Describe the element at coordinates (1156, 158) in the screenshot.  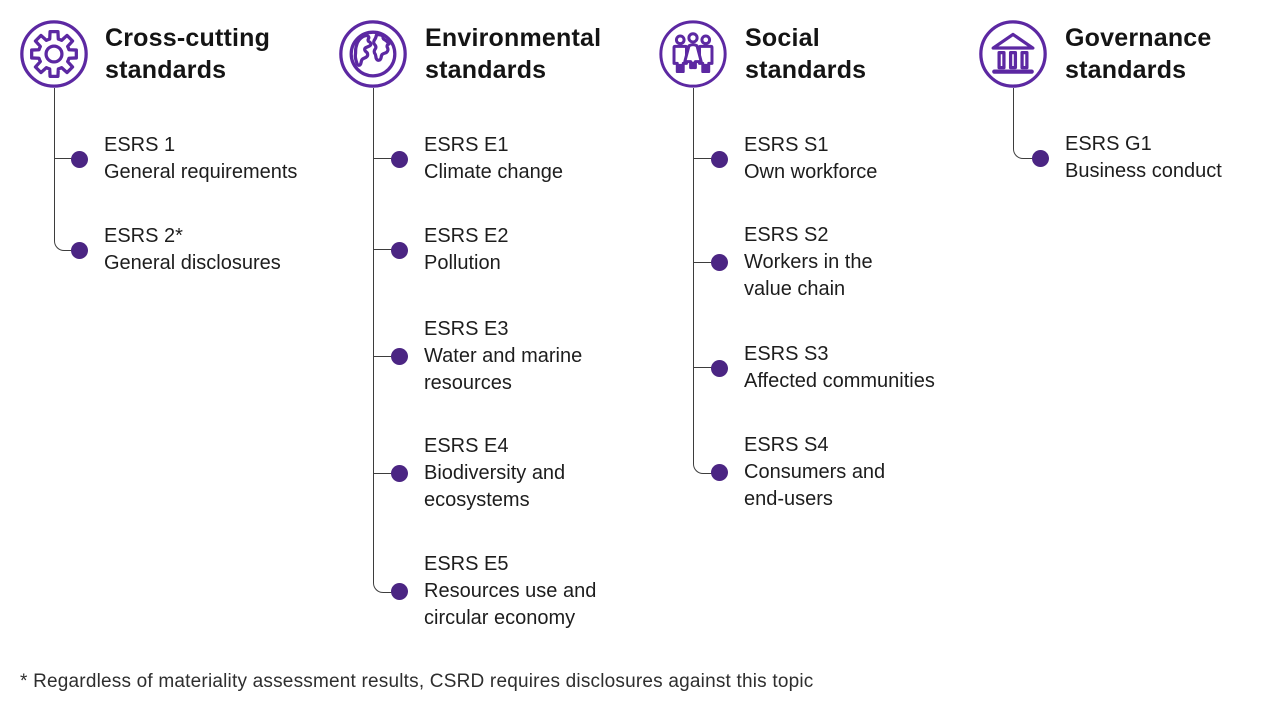
I see `standard-item-esrs-g1: ESRS G1 Business conduct` at that location.